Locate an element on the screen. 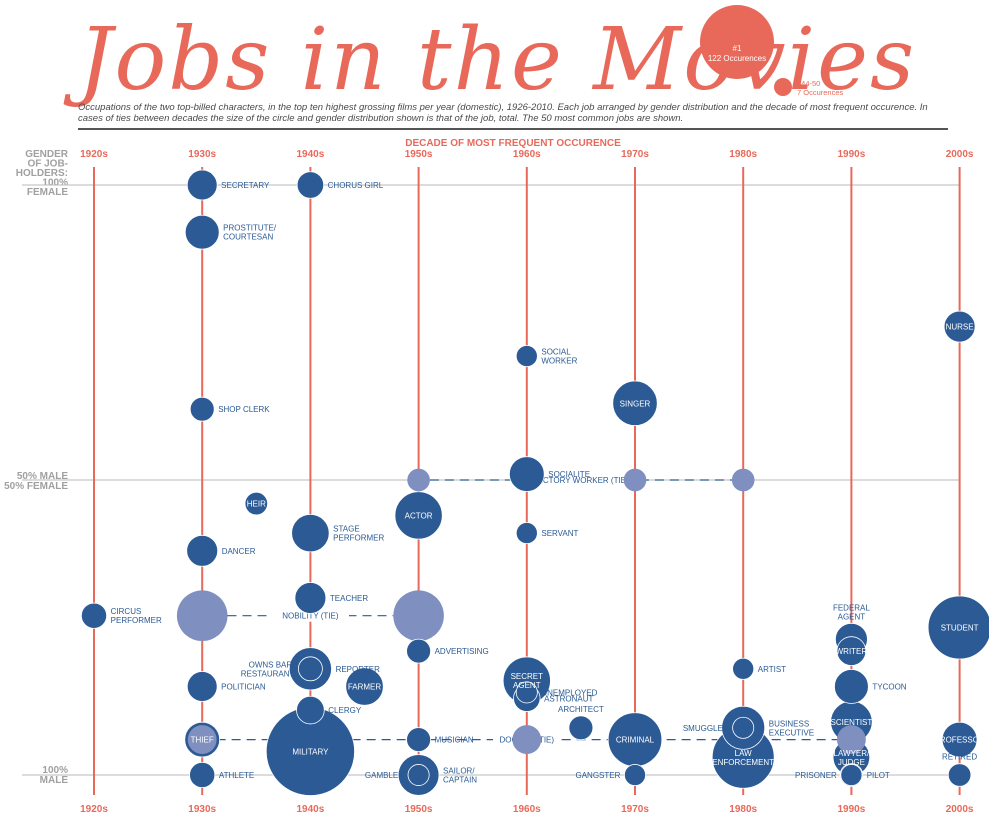 This screenshot has width=989, height=819. legend-big-line1: #1 is located at coordinates (737, 48).